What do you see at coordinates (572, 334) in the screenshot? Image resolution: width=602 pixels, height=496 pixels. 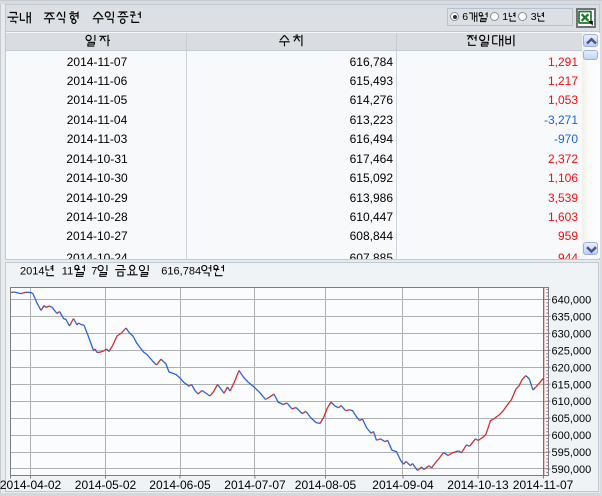 I see `svg-text: 630,000` at bounding box center [572, 334].